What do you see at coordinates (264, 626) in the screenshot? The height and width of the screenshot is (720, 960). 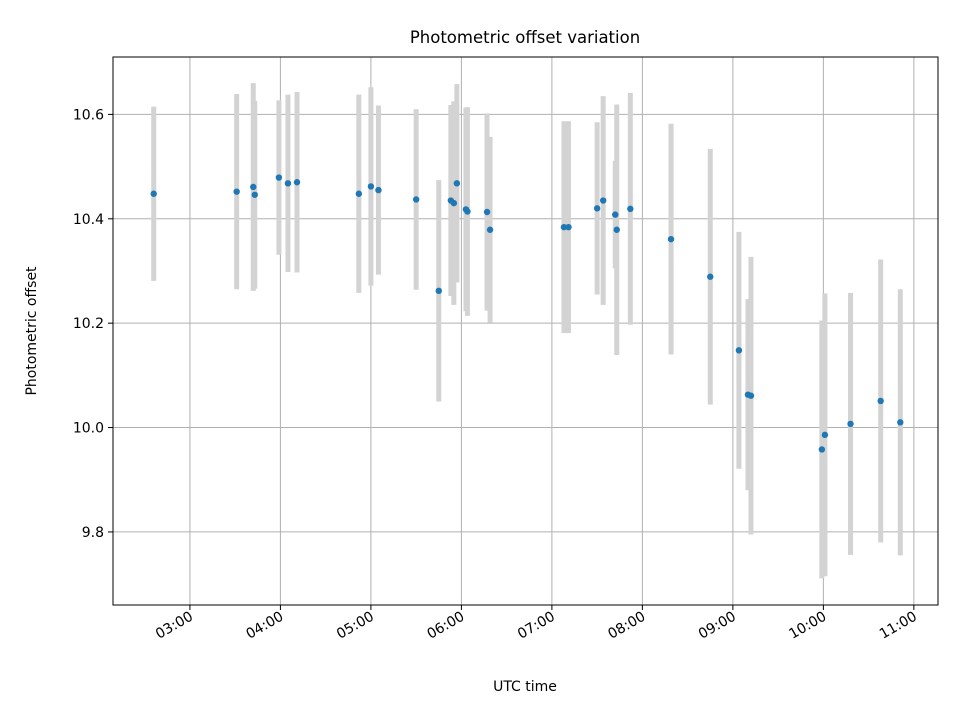 I see `x-tick-label: 04:00` at bounding box center [264, 626].